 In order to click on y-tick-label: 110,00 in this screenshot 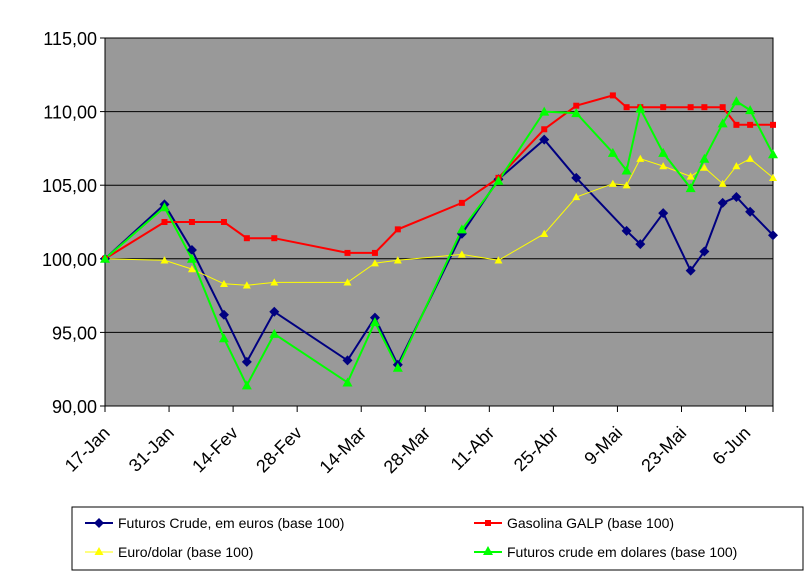, I will do `click(70, 113)`.